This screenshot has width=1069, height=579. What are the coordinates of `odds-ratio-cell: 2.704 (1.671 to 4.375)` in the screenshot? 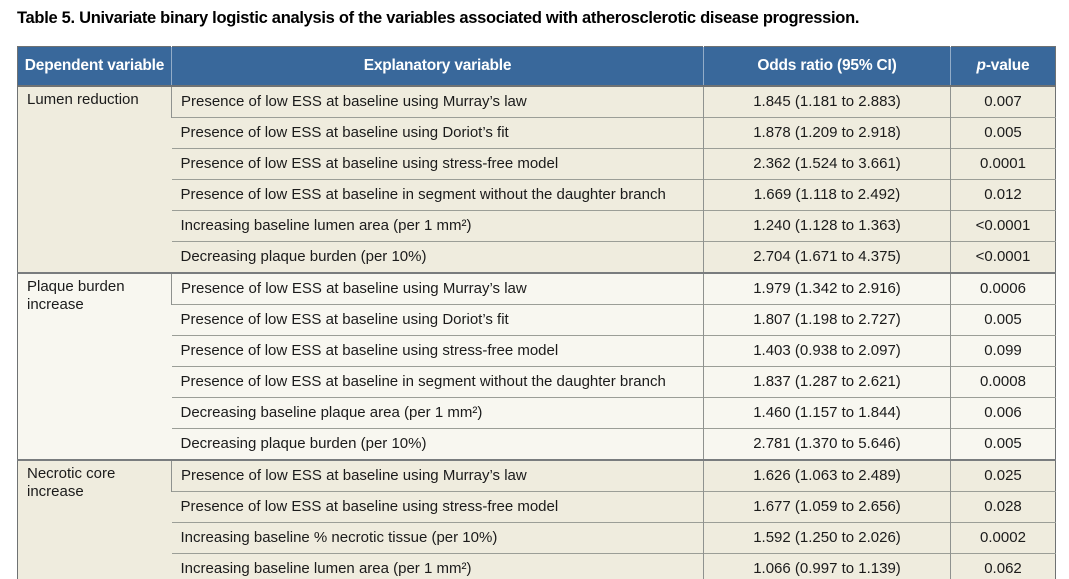 It's located at (827, 257).